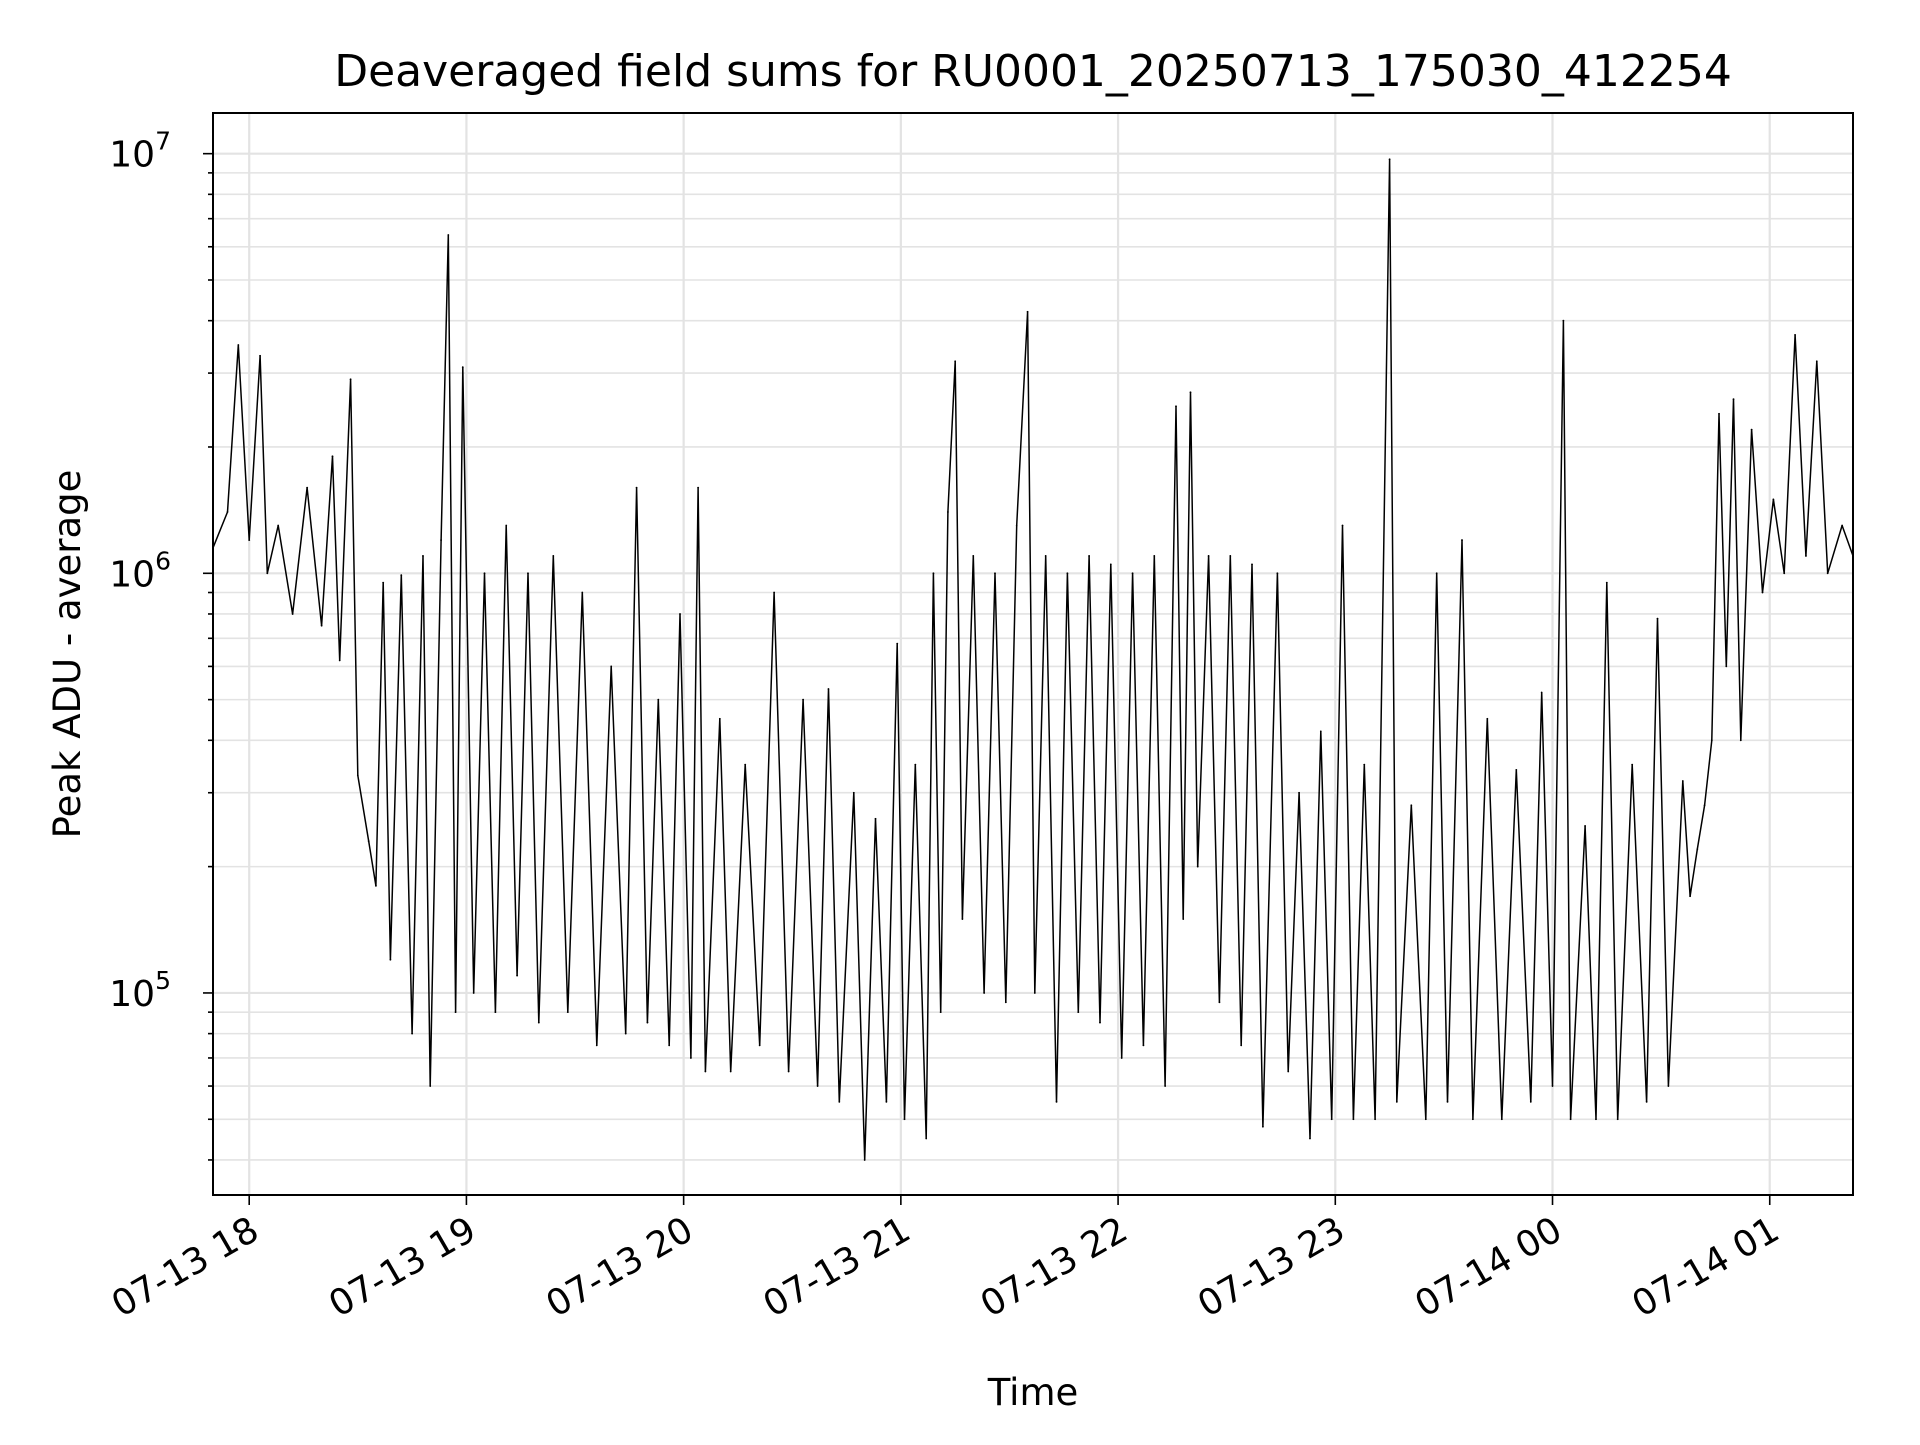  Describe the element at coordinates (140, 570) in the screenshot. I see `y-tick-label: 106` at that location.